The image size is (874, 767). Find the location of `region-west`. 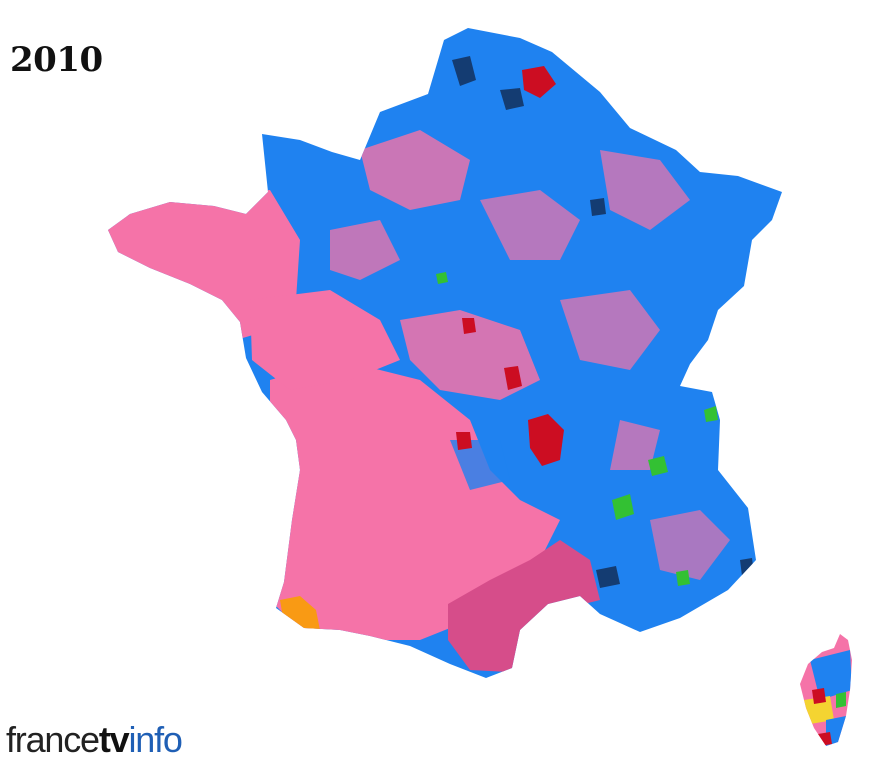

region-west is located at coordinates (325, 340).